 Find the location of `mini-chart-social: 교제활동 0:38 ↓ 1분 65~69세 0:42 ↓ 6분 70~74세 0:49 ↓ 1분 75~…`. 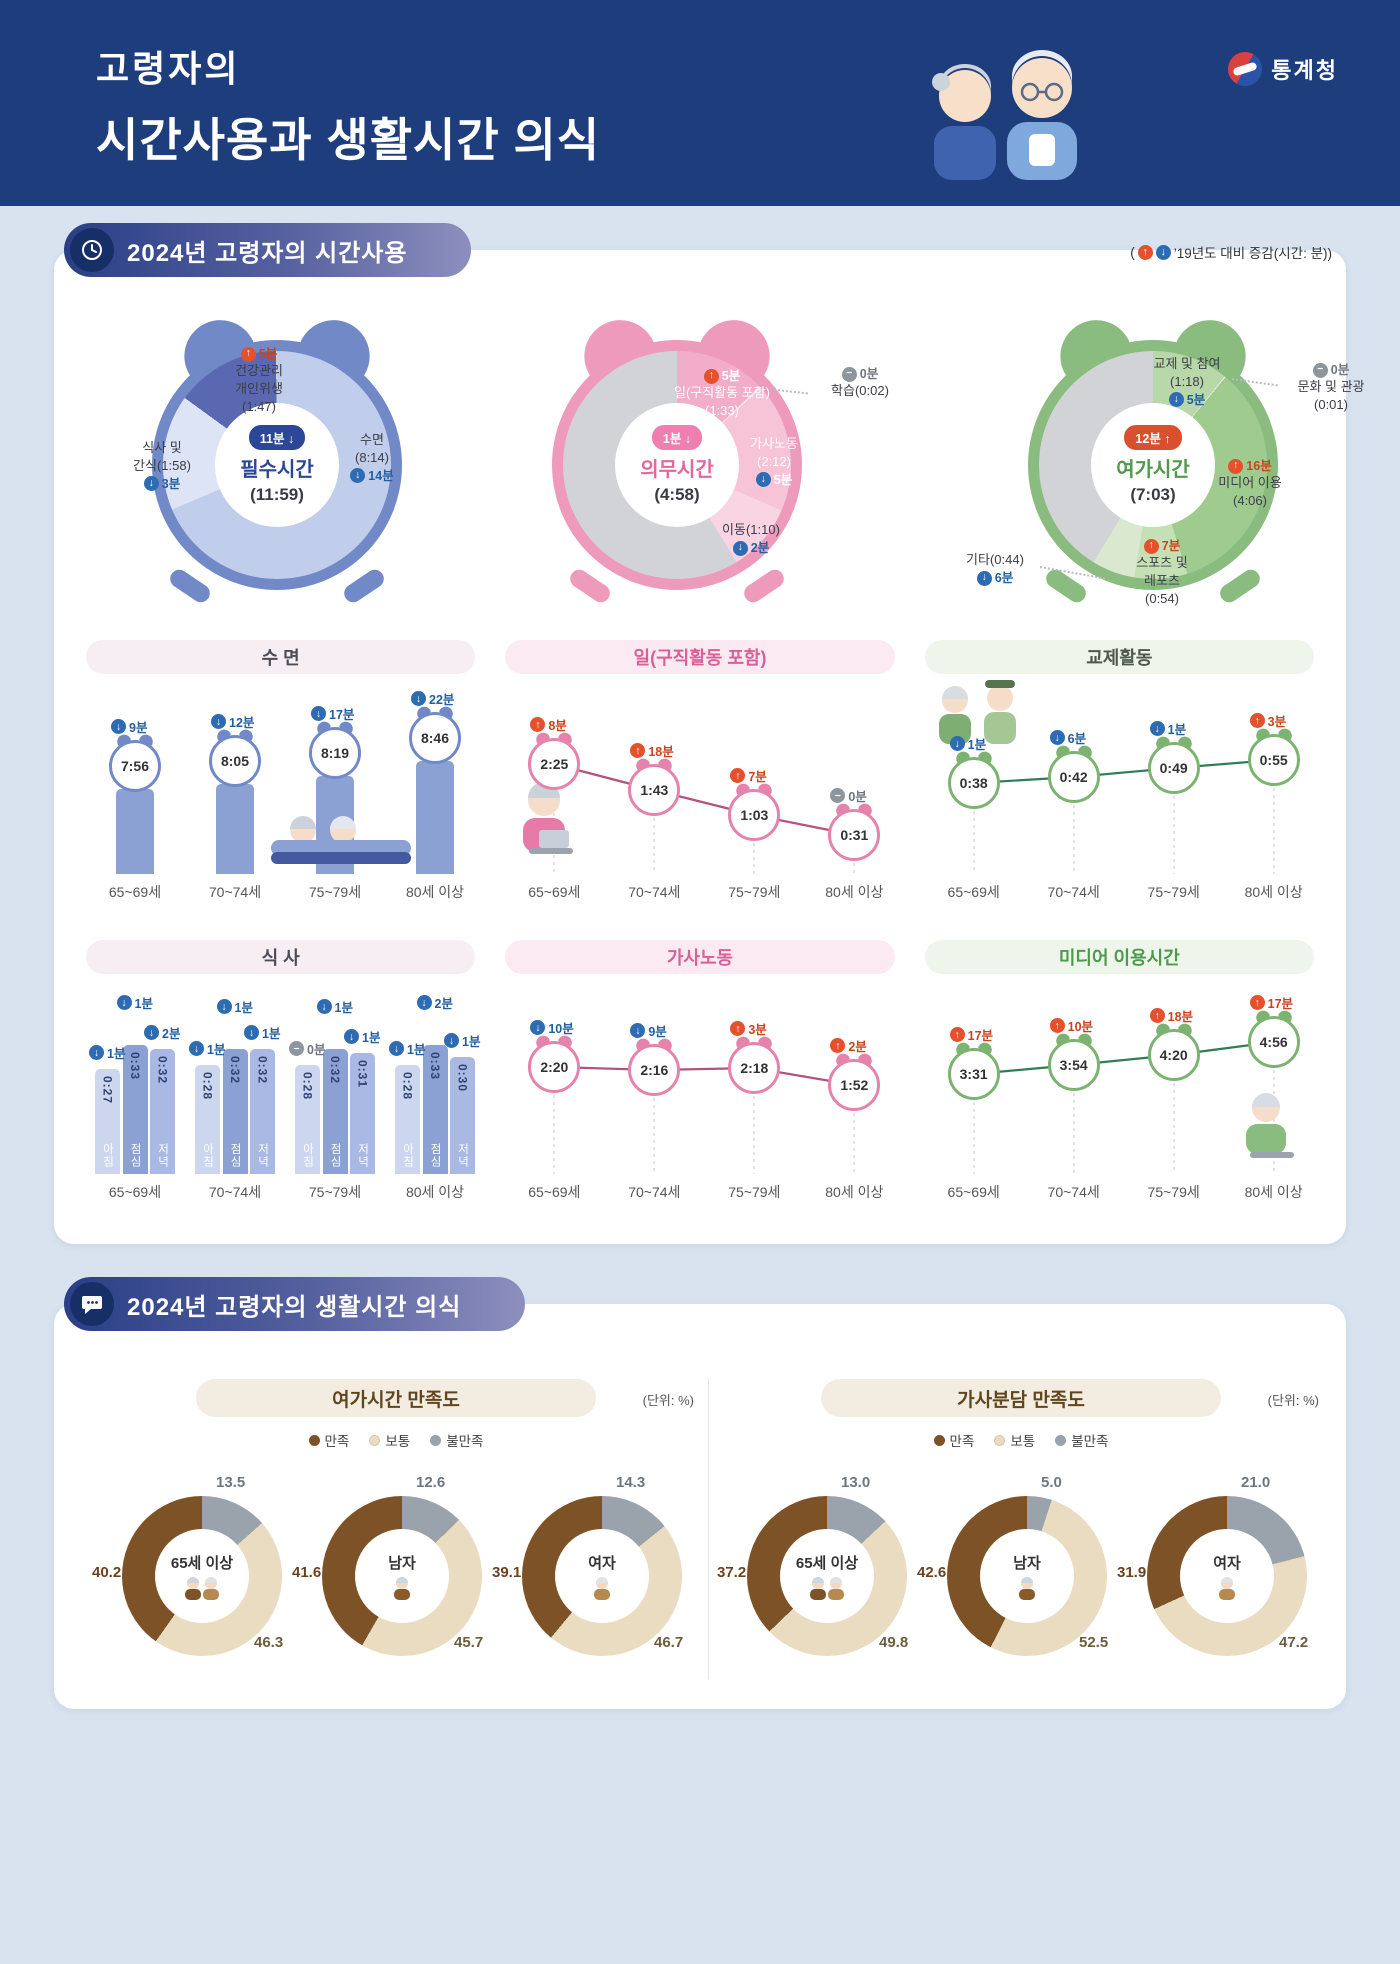

mini-chart-social: 교제활동 0:38 ↓ 1분 65~69세 0:42 ↓ 6분 70~74세 0:49 ↓ 1분 75~… is located at coordinates (1119, 782).